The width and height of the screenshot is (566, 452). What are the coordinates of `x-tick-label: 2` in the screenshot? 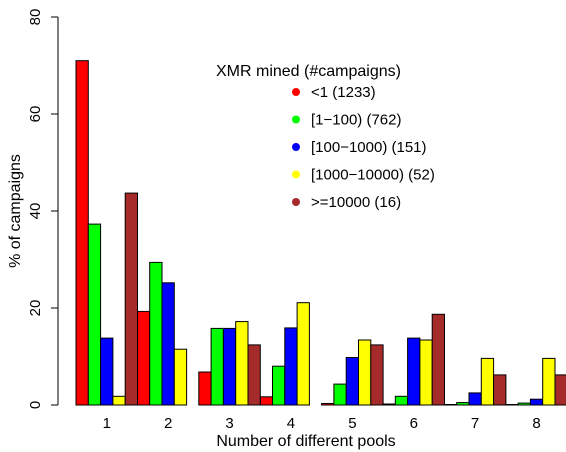 It's located at (168, 423).